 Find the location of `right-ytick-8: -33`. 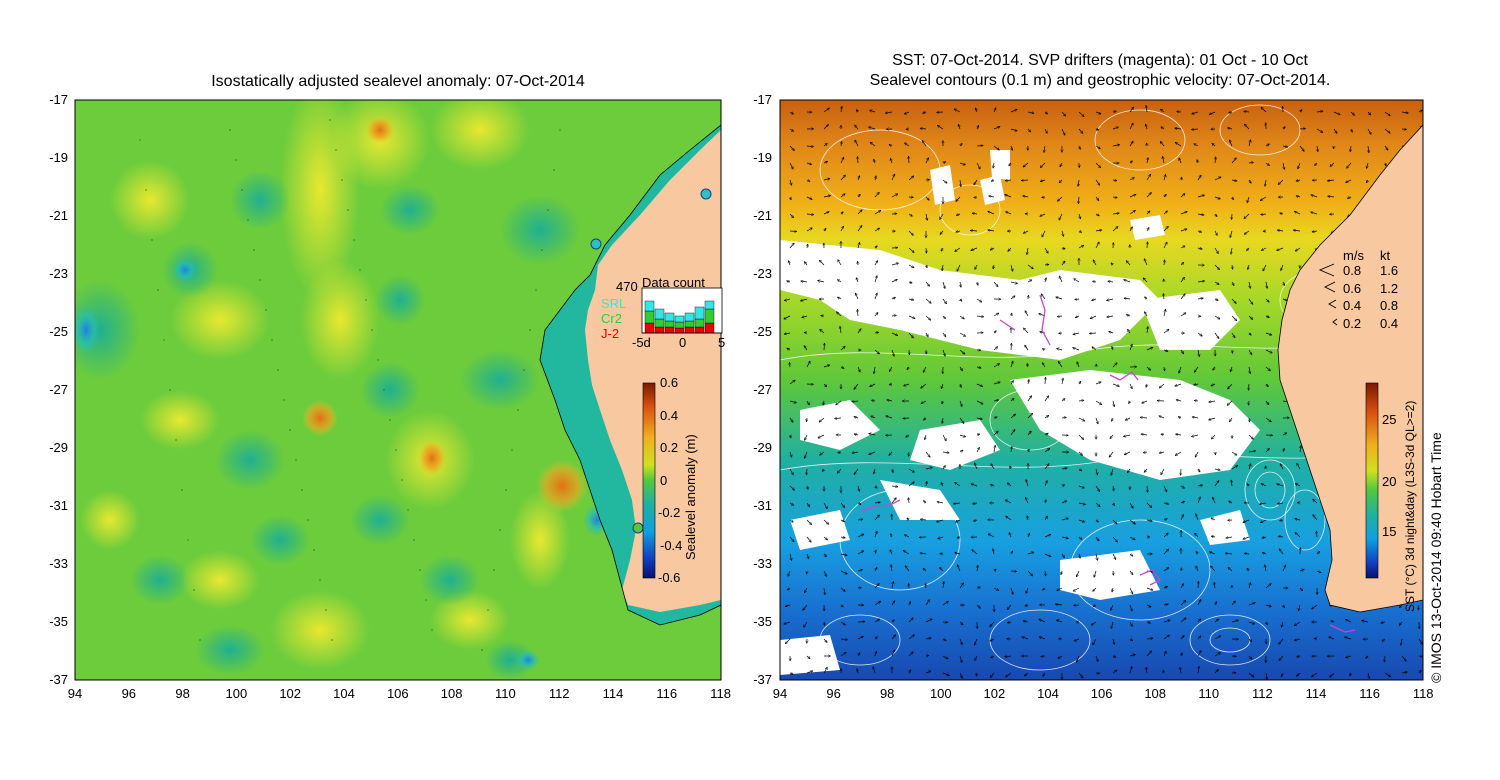

right-ytick-8: -33 is located at coordinates (762, 563).